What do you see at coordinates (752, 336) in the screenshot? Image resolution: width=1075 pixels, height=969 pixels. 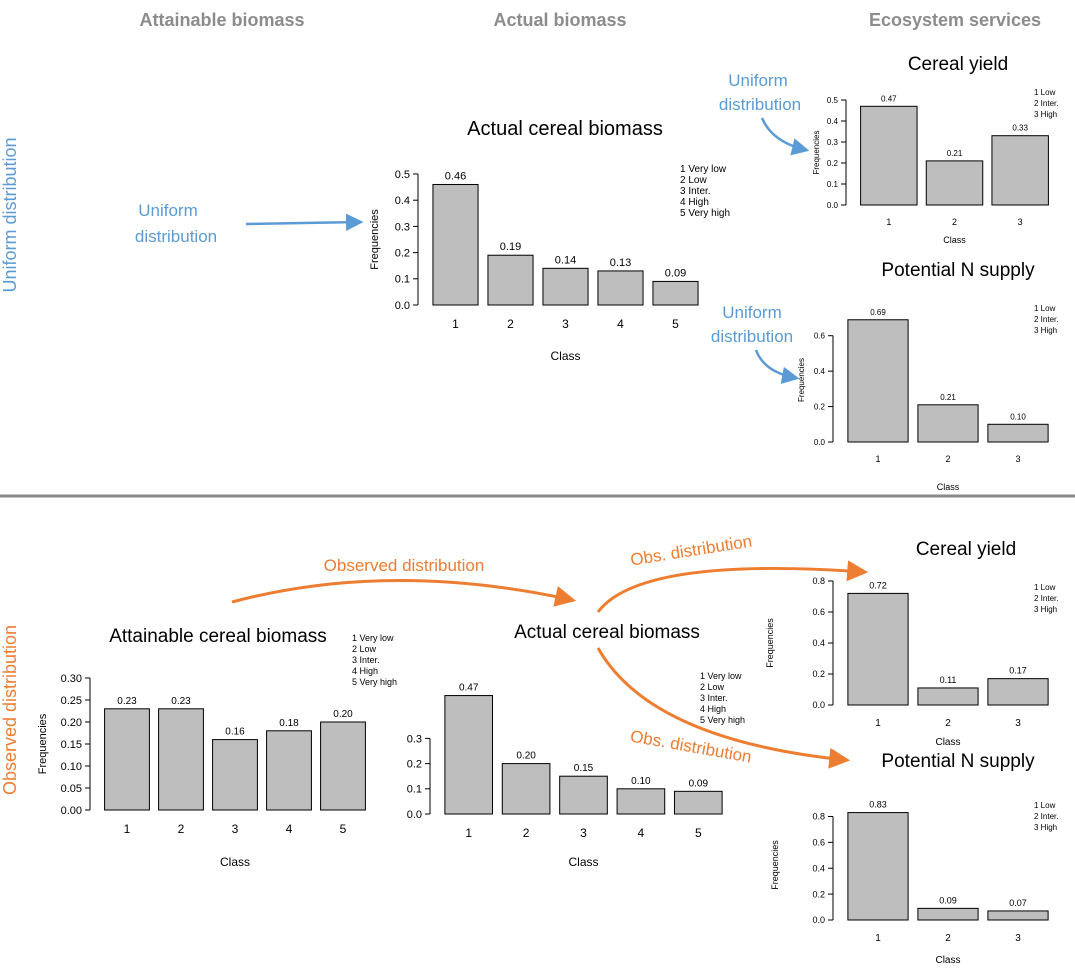 I see `flow-label-top-n-line2: distribution` at bounding box center [752, 336].